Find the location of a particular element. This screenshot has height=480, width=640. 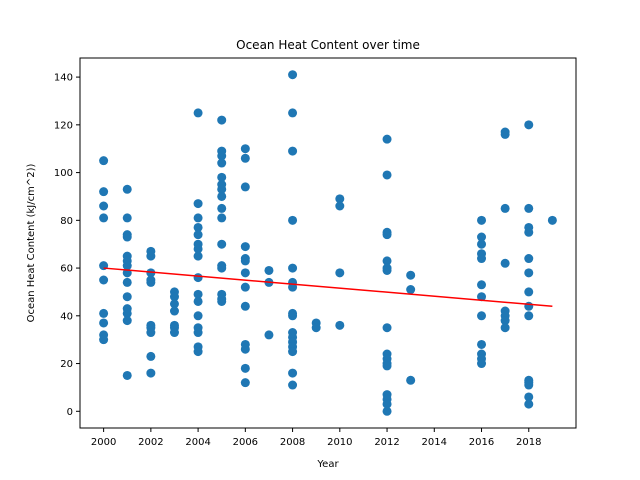

y-tick-label: 140 is located at coordinates (63, 78).